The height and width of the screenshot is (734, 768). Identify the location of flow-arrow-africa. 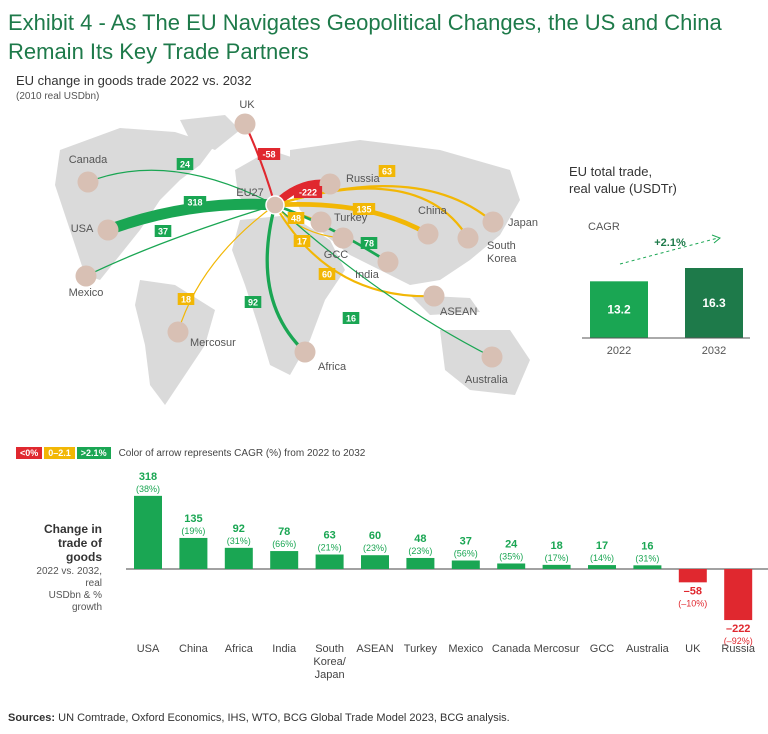
(286, 278).